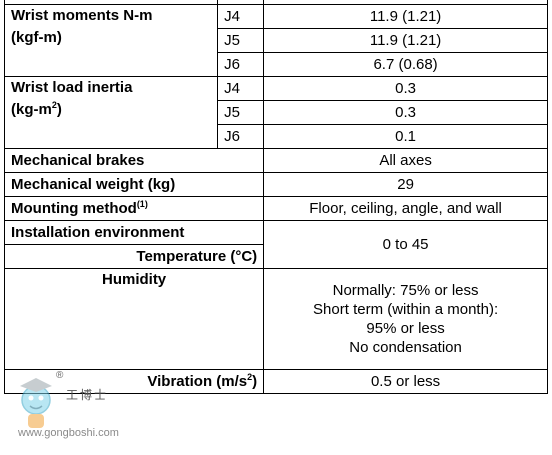 This screenshot has height=455, width=552. I want to click on vibration-row: Vibration (m/s2) 0.5 or less, so click(275, 381).